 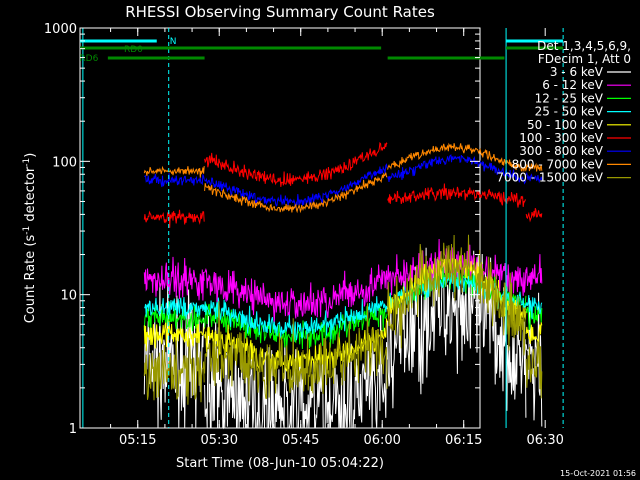 I want to click on legend-label-4: 50 - 100 keV, so click(x=565, y=125).